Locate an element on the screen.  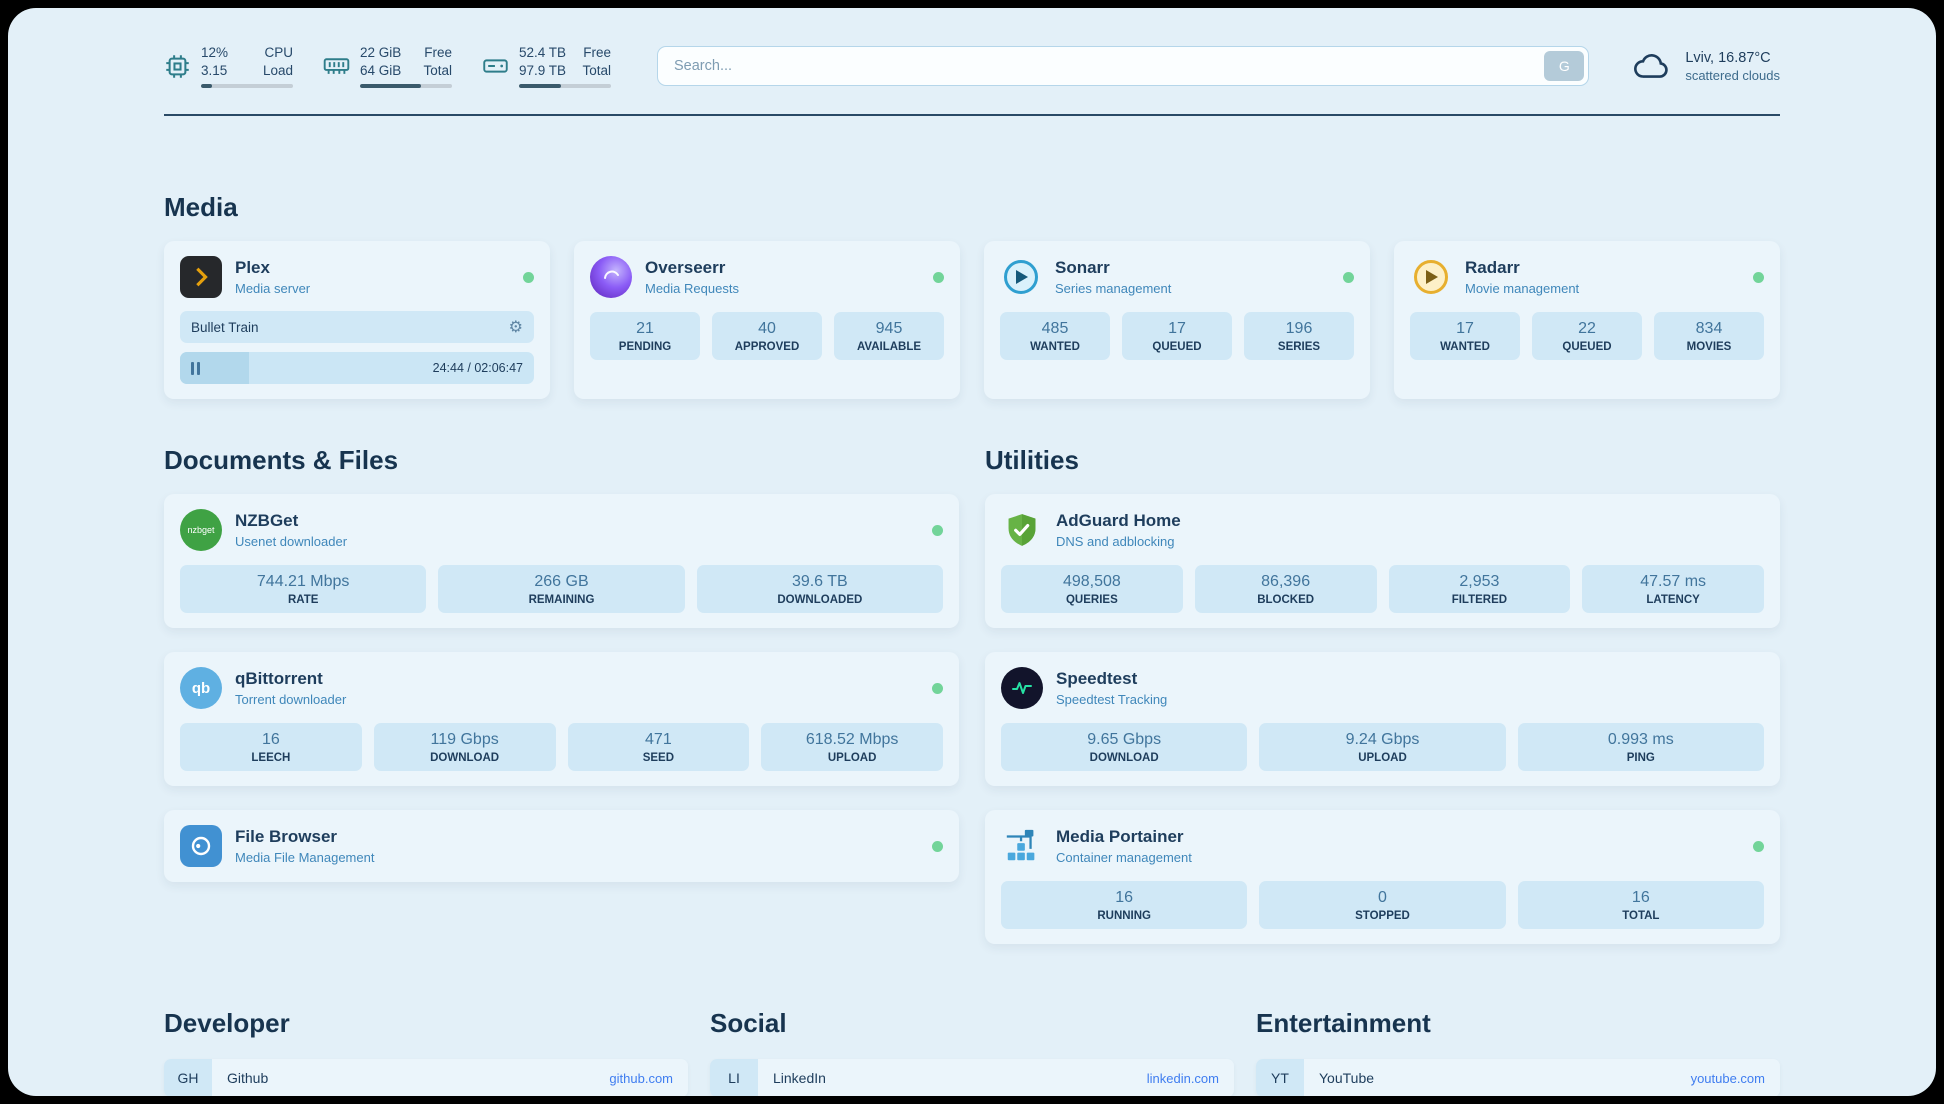
gear-icon: ⚙ is located at coordinates (515, 327).